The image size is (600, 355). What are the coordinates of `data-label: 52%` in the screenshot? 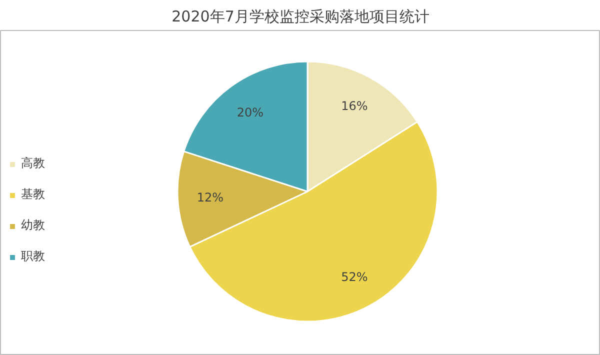 It's located at (354, 277).